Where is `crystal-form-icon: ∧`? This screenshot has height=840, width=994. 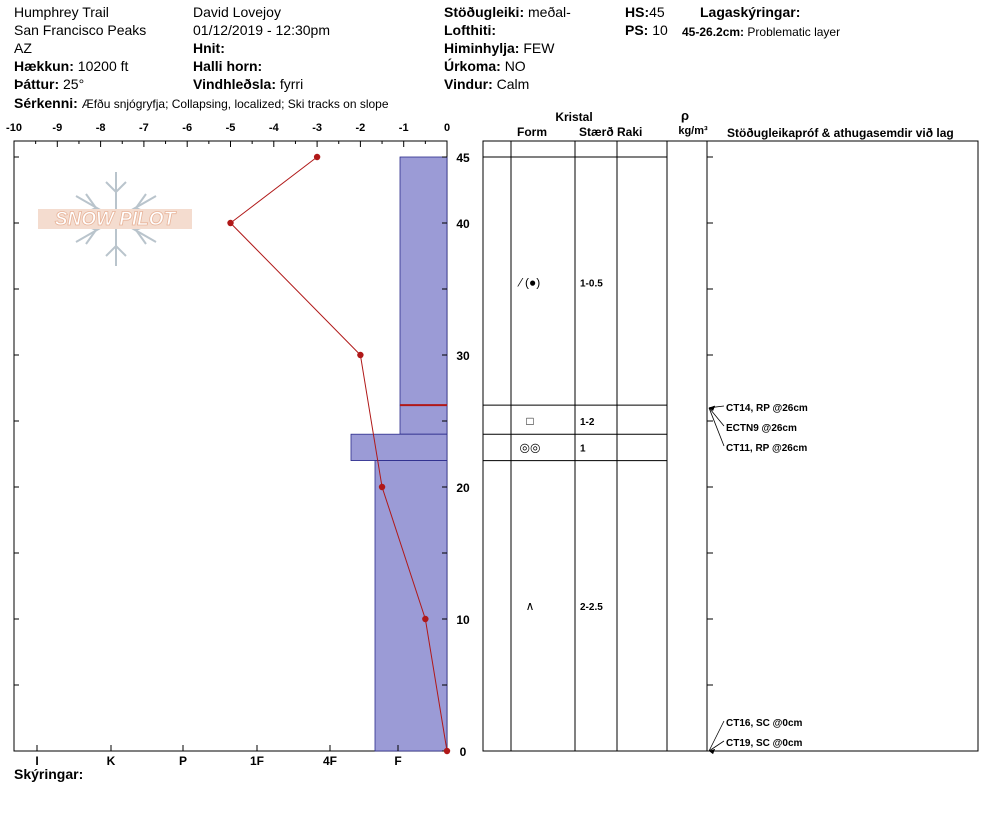 crystal-form-icon: ∧ is located at coordinates (530, 606).